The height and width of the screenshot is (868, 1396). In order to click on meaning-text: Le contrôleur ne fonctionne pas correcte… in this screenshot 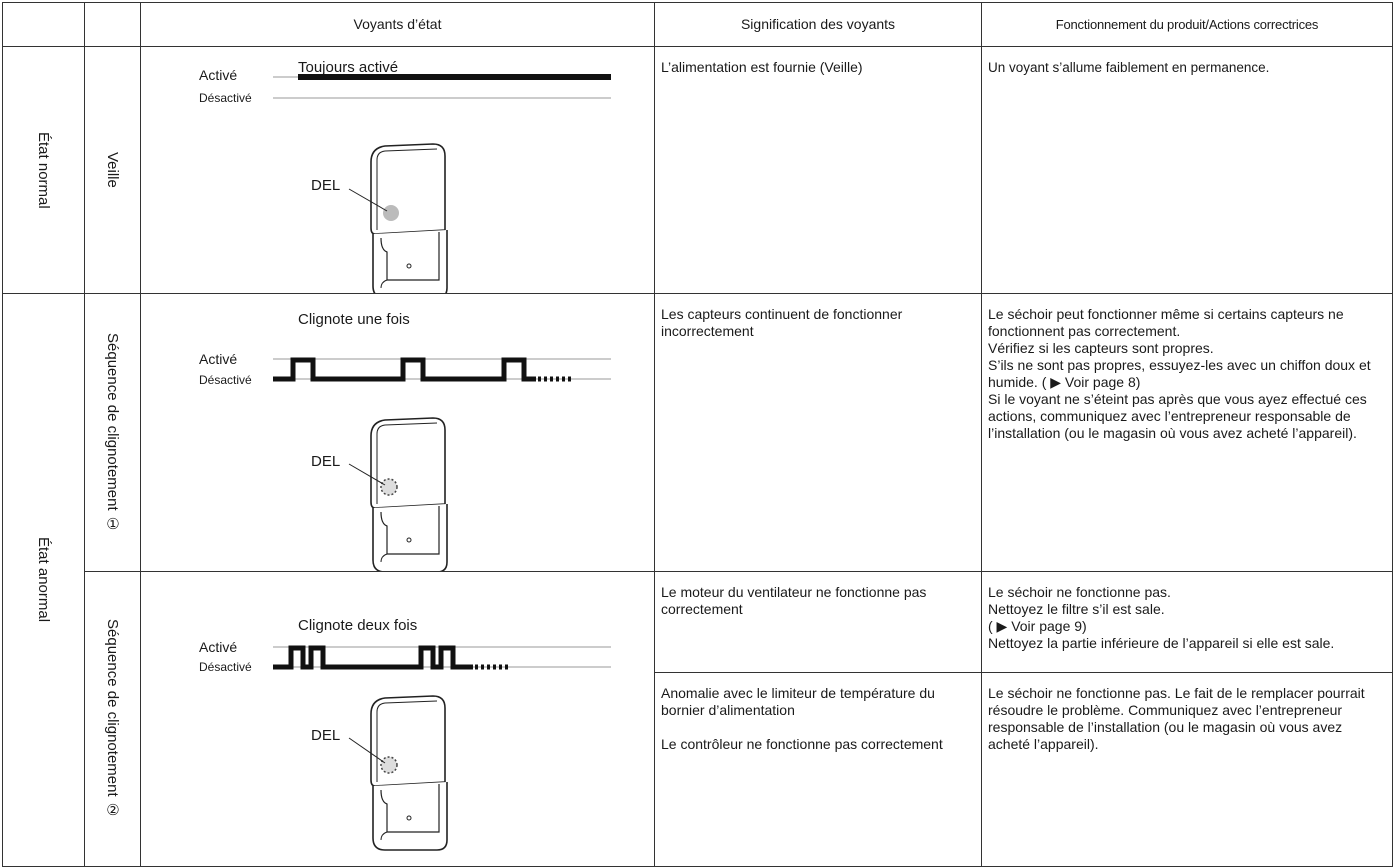, I will do `click(802, 744)`.